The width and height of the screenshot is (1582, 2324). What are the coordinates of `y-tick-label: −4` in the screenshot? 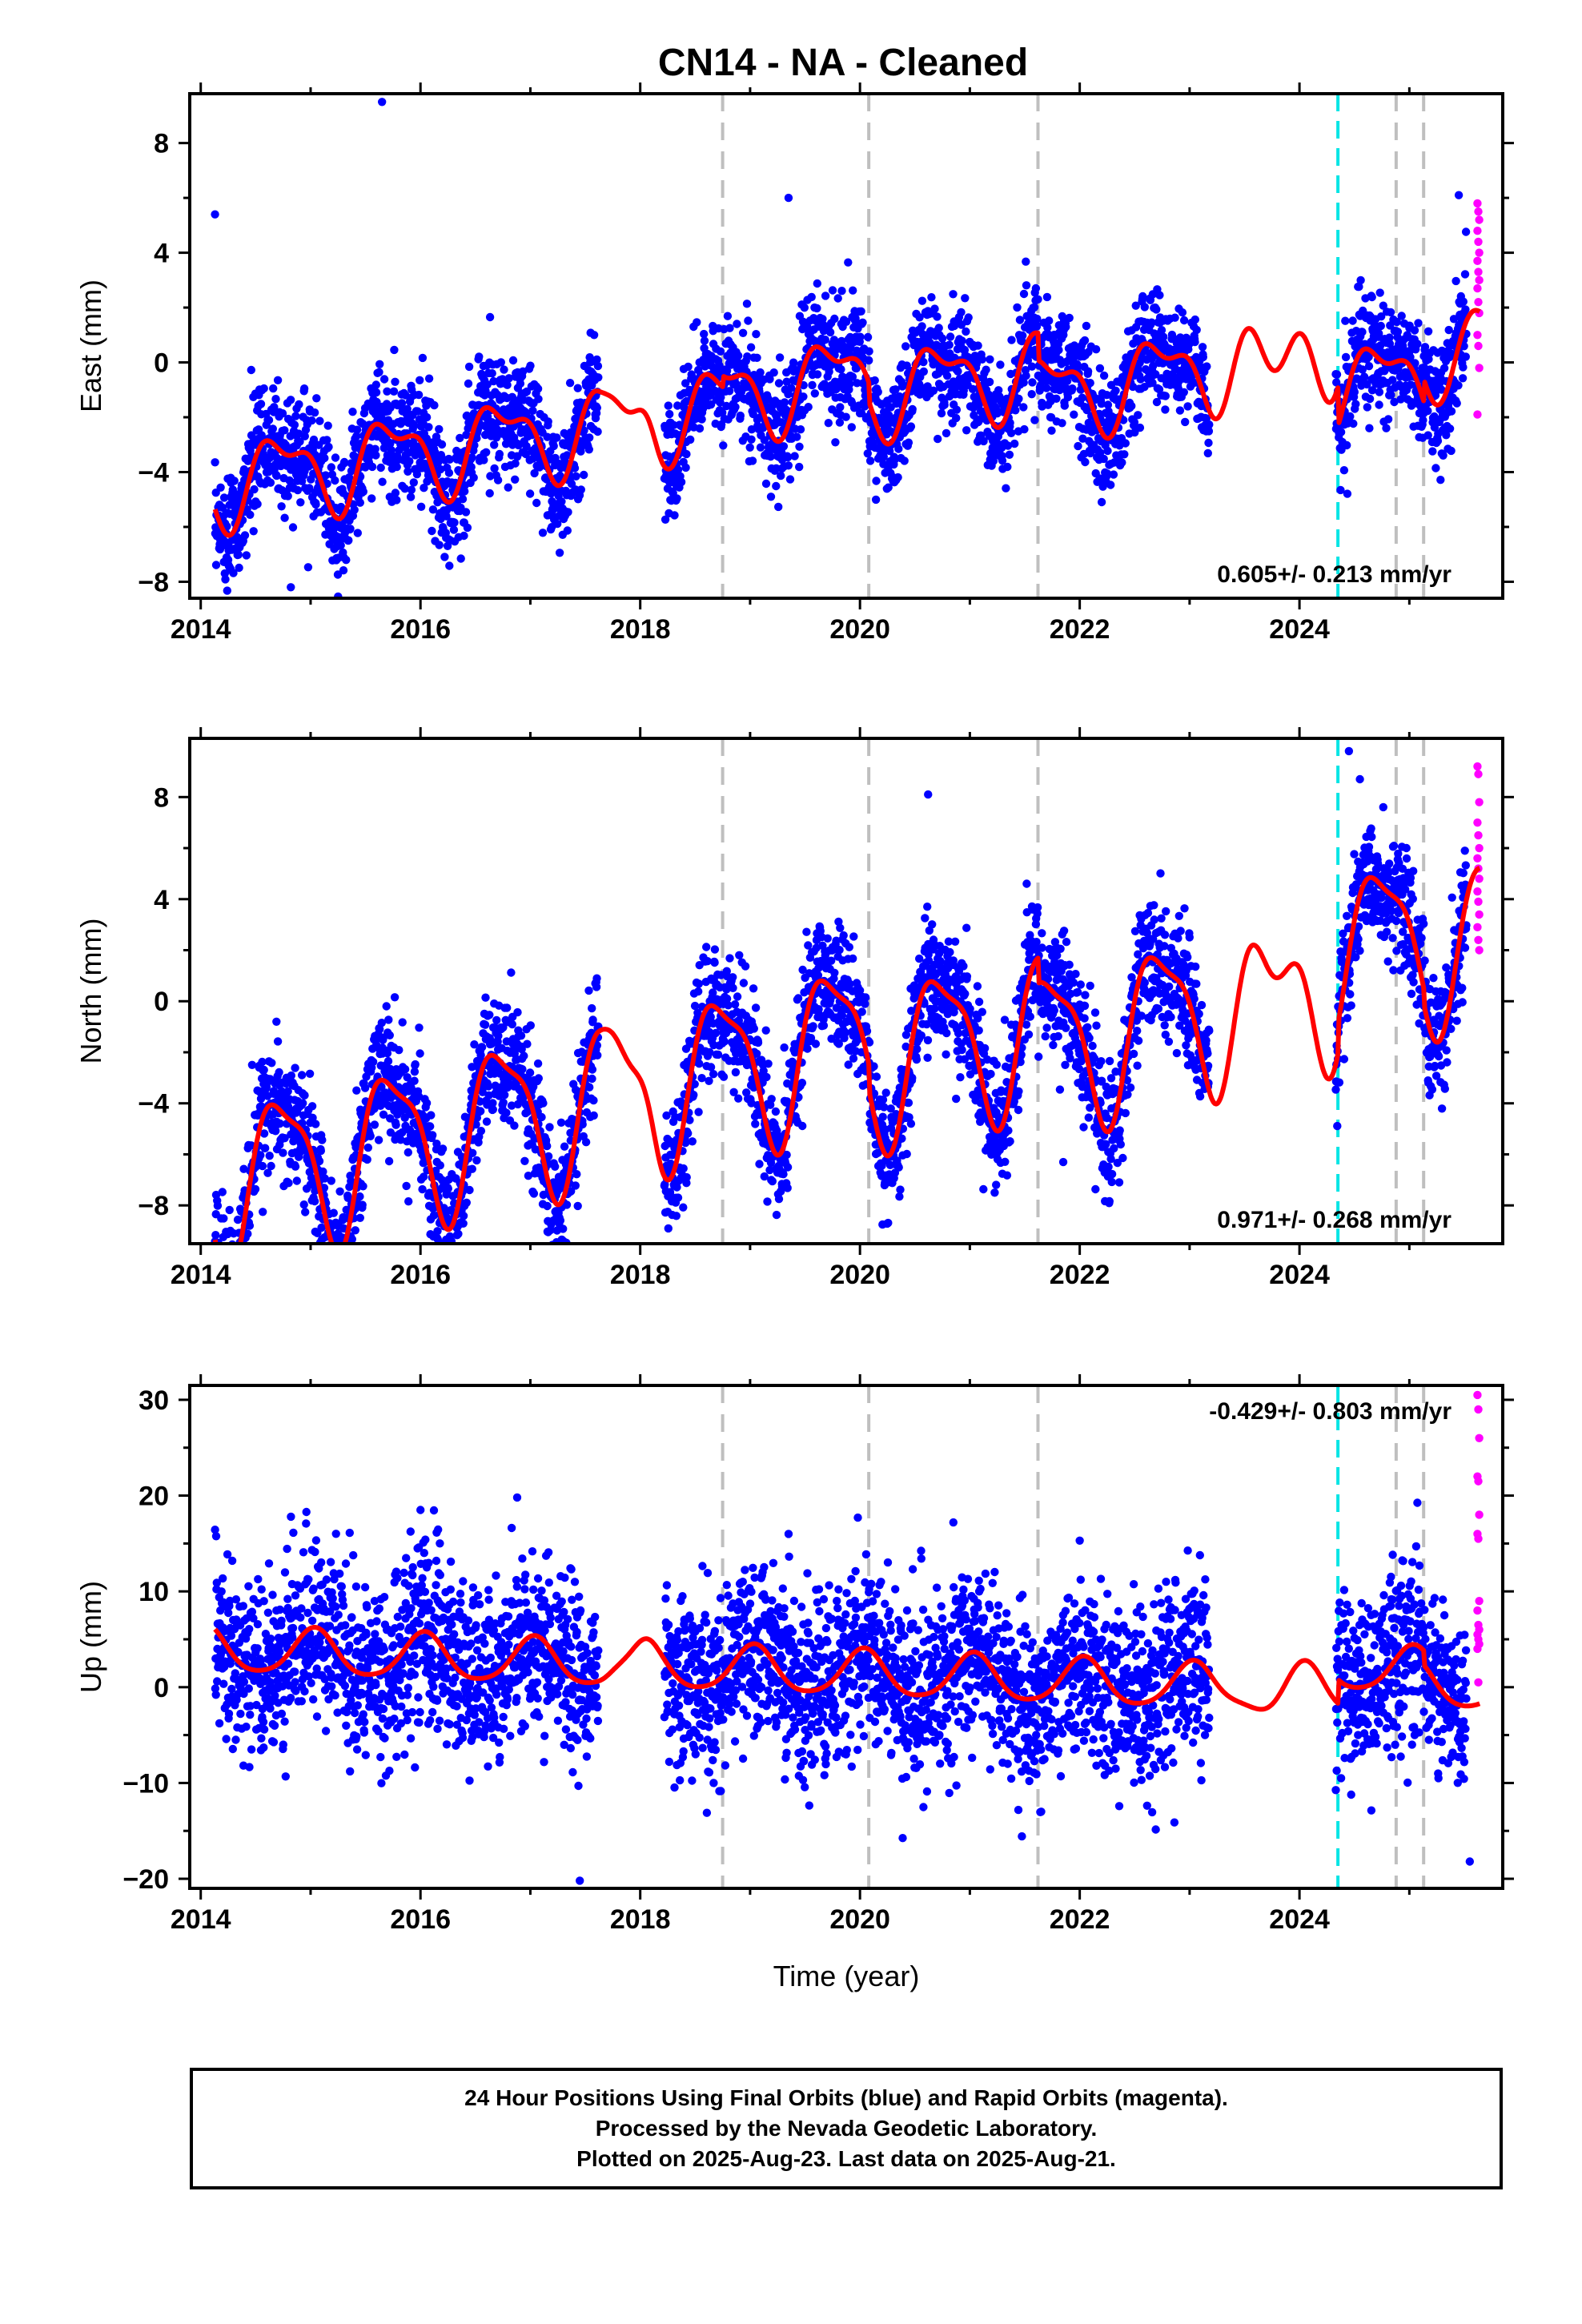 It's located at (154, 473).